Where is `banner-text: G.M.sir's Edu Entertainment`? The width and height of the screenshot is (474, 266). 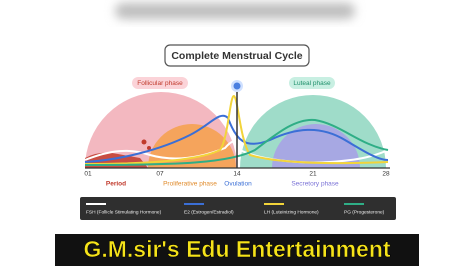 banner-text: G.M.sir's Edu Entertainment is located at coordinates (236, 249).